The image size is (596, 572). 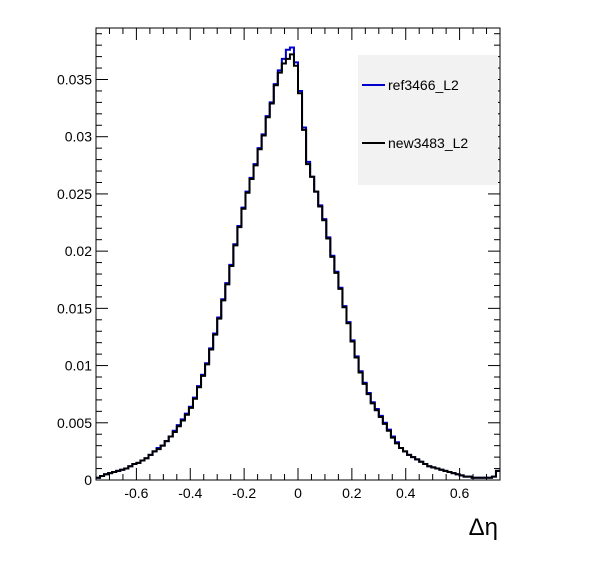 I want to click on x-axis-title: Δη, so click(x=483, y=527).